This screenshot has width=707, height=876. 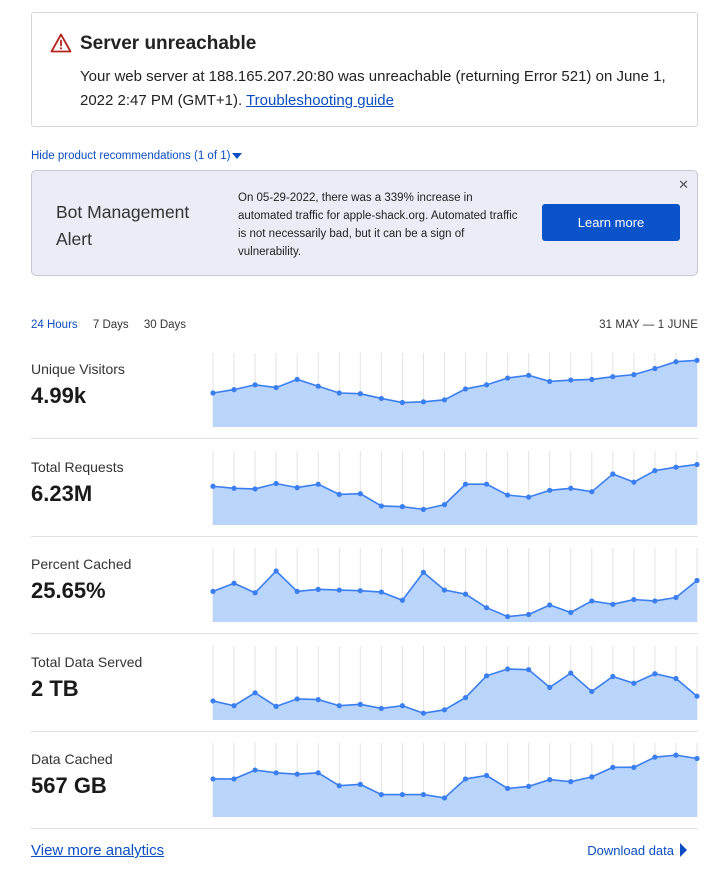 I want to click on alert-title: Server unreachable, so click(x=168, y=43).